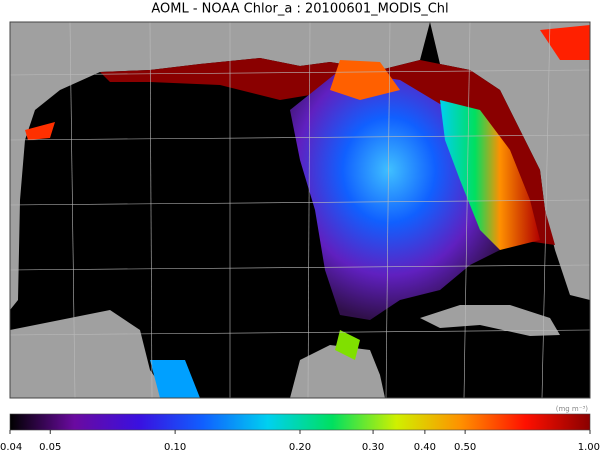 The width and height of the screenshot is (600, 455). I want to click on yucatan-shelf, so click(347, 345).